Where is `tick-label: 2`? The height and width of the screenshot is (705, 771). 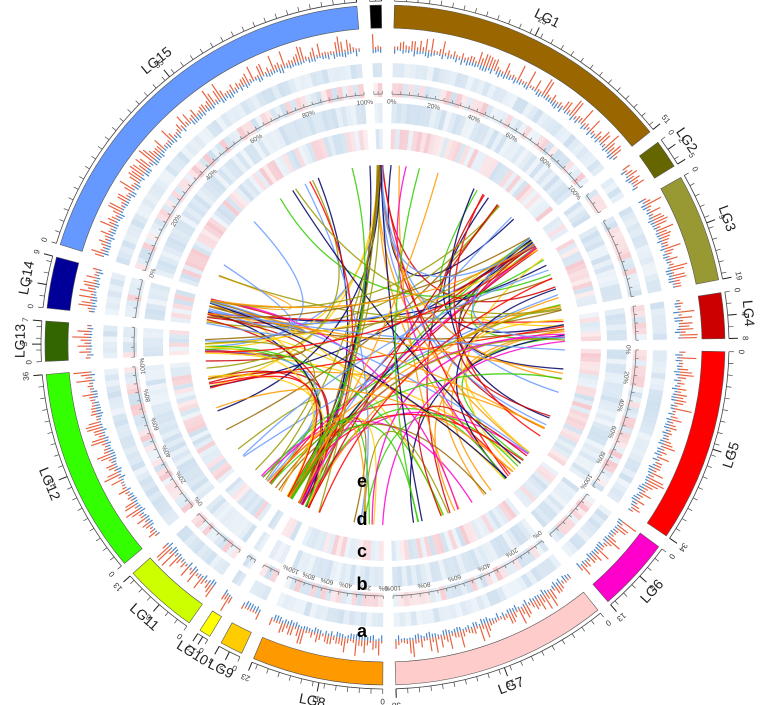
tick-label: 2 is located at coordinates (681, 140).